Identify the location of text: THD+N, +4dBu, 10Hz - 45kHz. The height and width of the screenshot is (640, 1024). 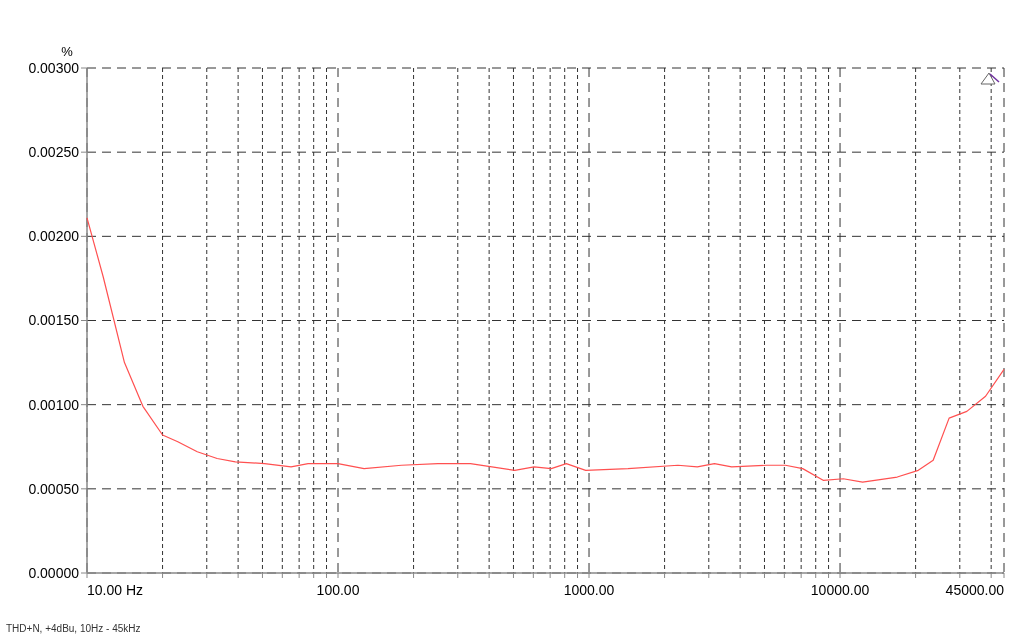
(73, 628).